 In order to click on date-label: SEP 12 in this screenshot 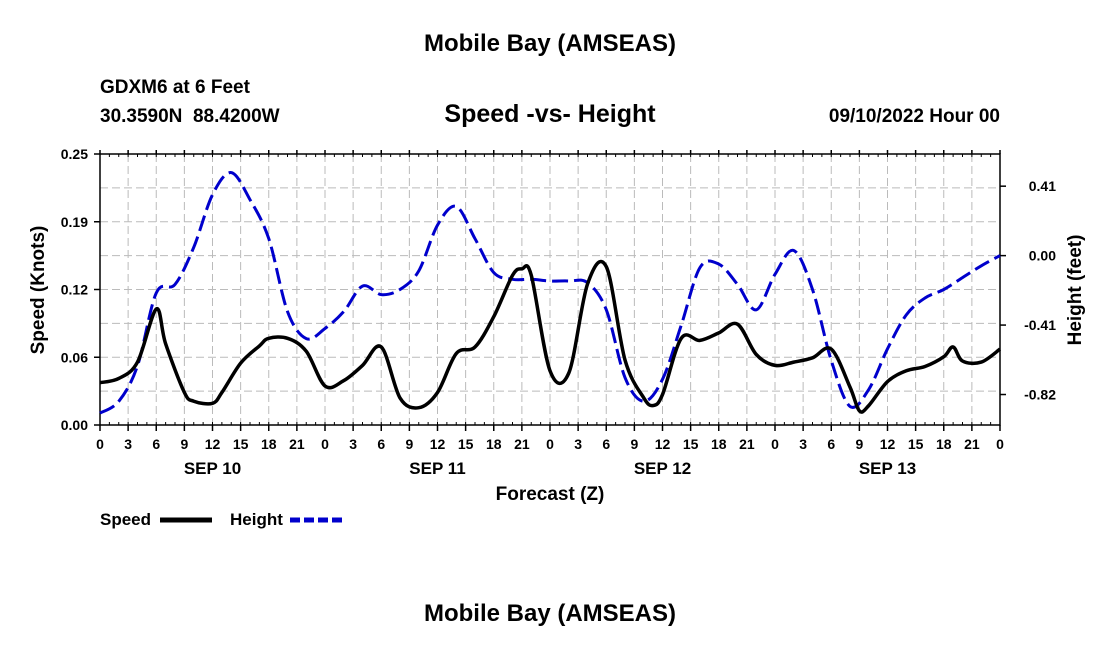, I will do `click(662, 468)`.